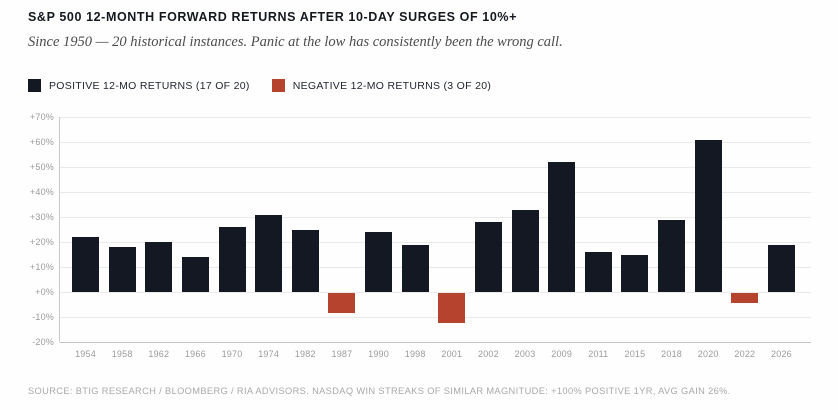 Image resolution: width=838 pixels, height=410 pixels. I want to click on x-axis-label: 1998, so click(415, 354).